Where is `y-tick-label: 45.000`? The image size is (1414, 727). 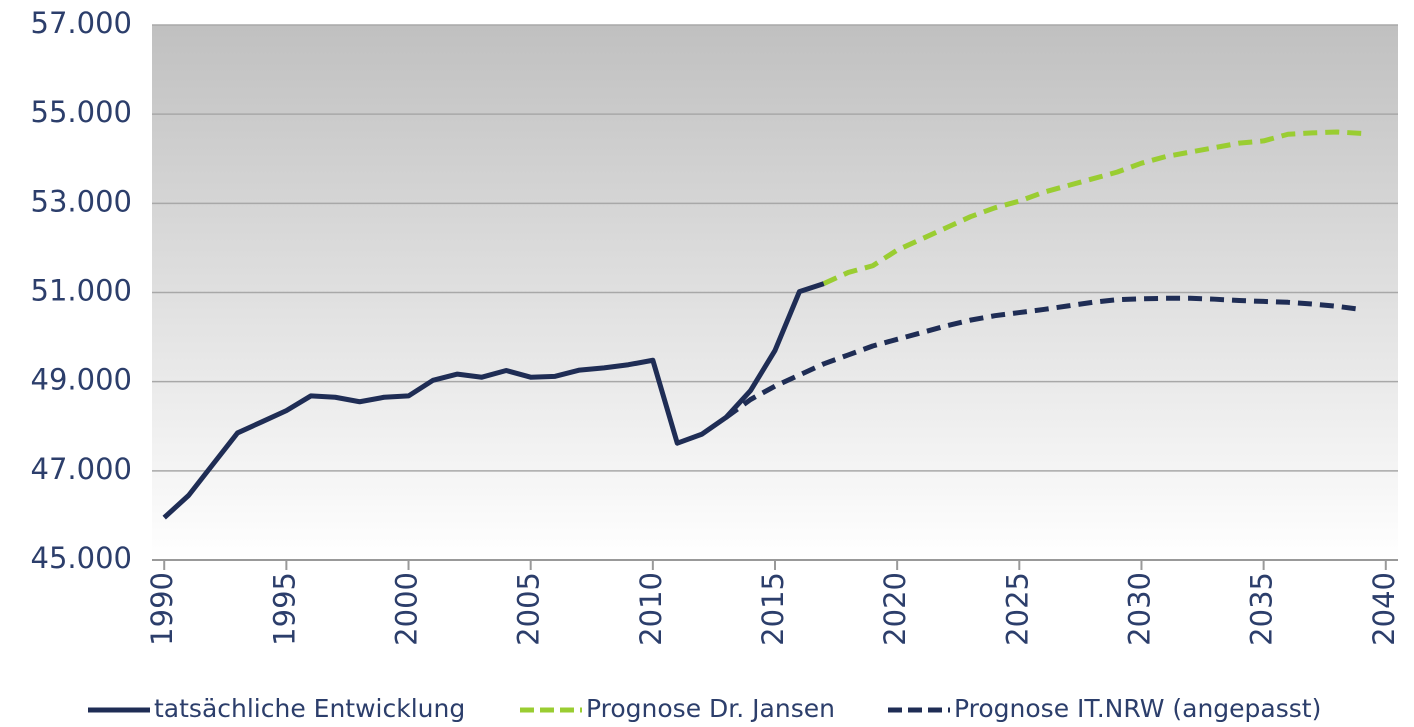
y-tick-label: 45.000 is located at coordinates (81, 558).